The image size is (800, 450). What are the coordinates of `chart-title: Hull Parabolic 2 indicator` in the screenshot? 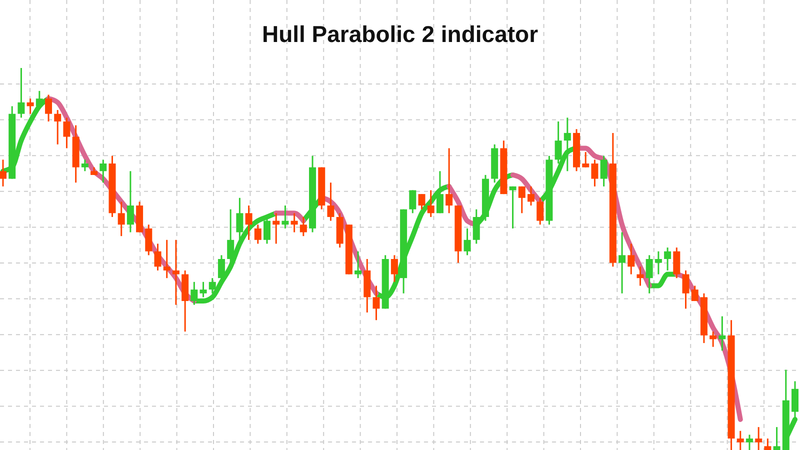 It's located at (400, 34).